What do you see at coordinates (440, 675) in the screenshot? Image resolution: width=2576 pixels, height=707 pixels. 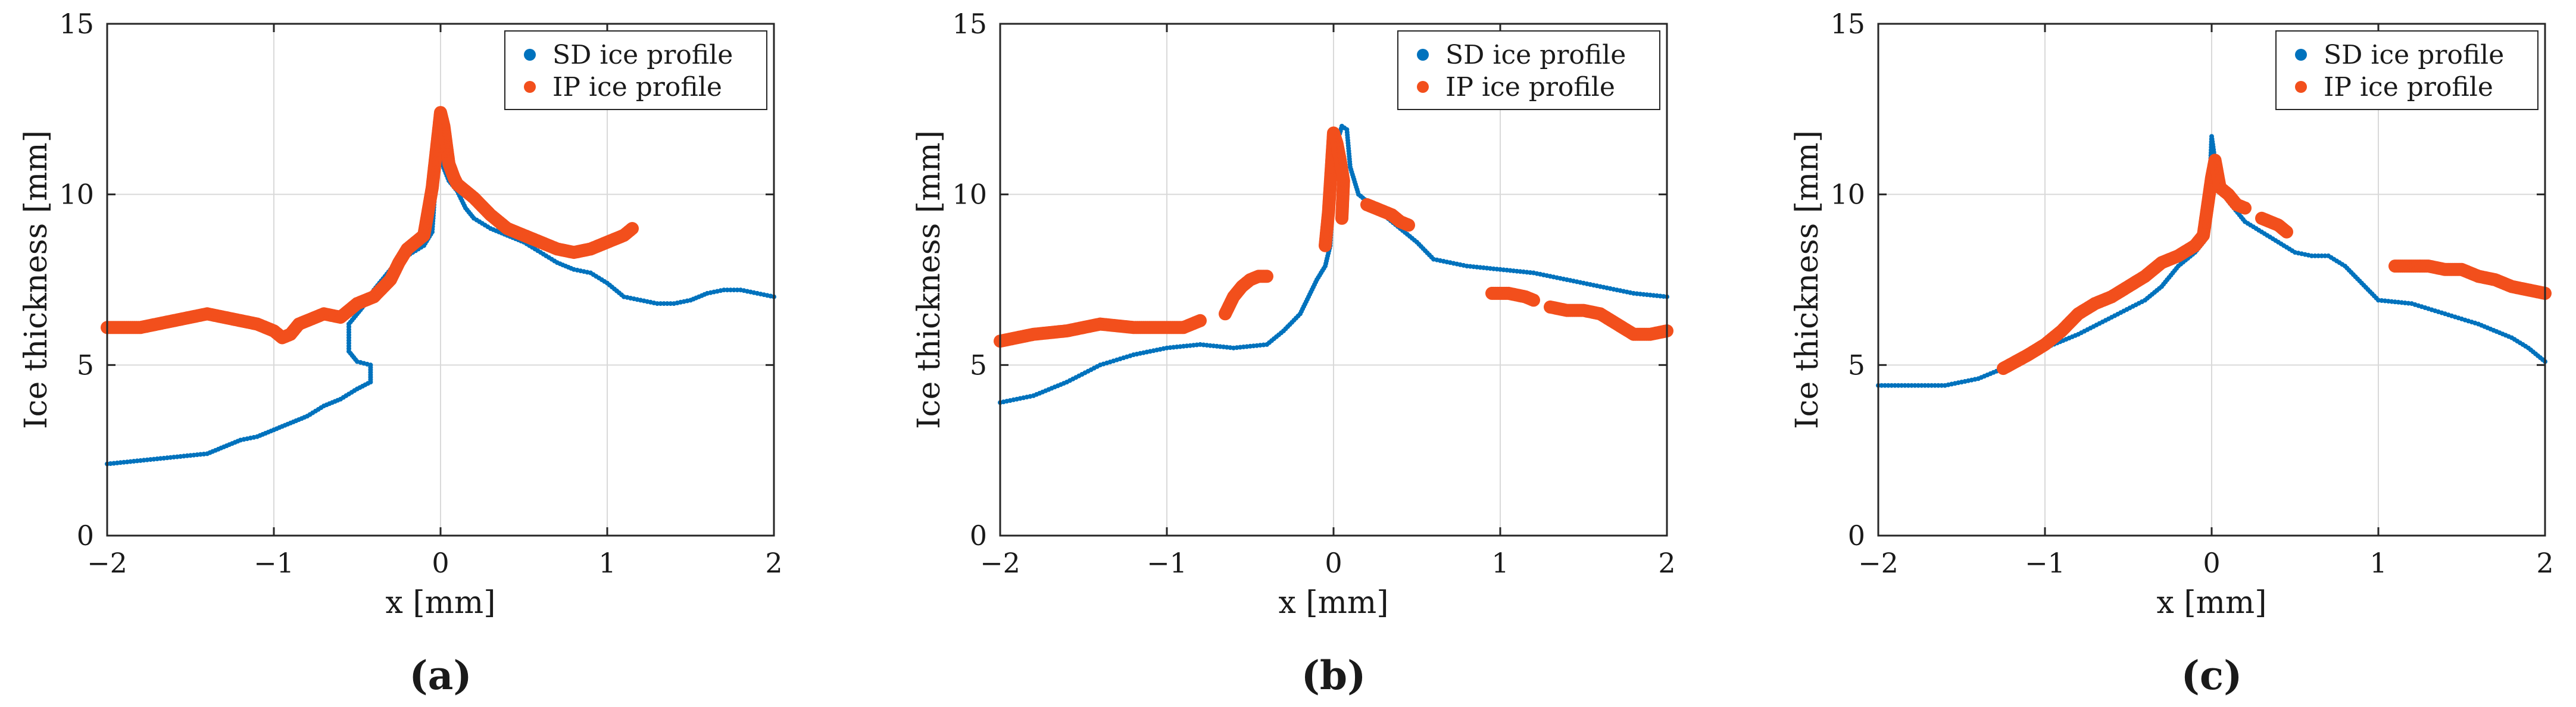 I see `panel-label: (a)` at bounding box center [440, 675].